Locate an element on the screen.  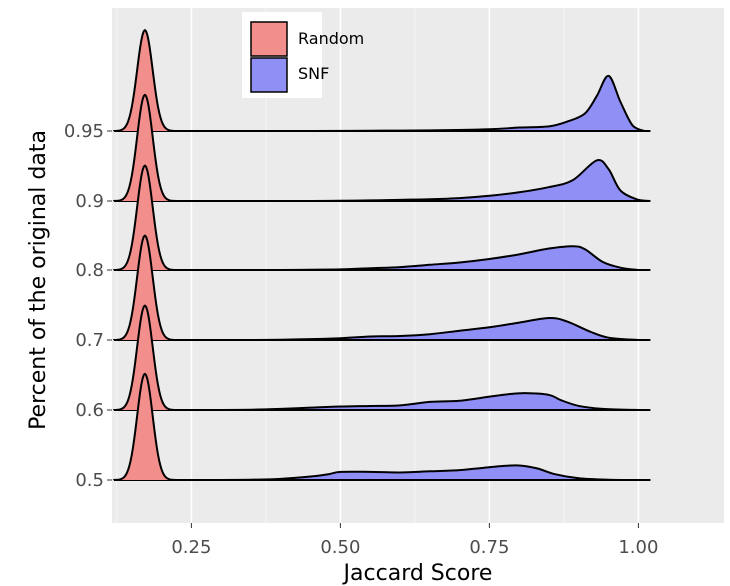
random-density-0.8 is located at coordinates (381, 217).